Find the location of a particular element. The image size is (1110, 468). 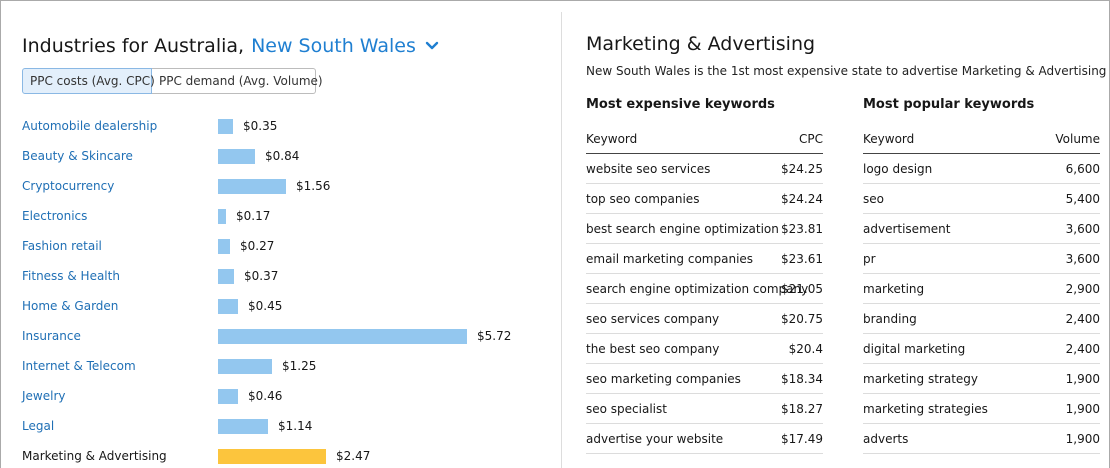

industry-label: Legal is located at coordinates (38, 426).